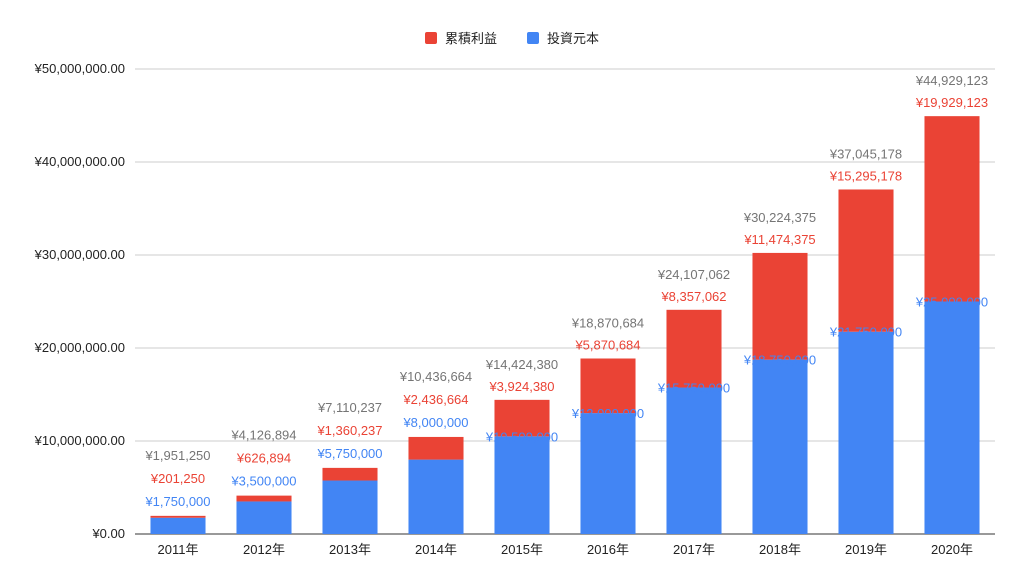 Image resolution: width=1024 pixels, height=585 pixels. What do you see at coordinates (471, 38) in the screenshot?
I see `legend-label: 累積利益` at bounding box center [471, 38].